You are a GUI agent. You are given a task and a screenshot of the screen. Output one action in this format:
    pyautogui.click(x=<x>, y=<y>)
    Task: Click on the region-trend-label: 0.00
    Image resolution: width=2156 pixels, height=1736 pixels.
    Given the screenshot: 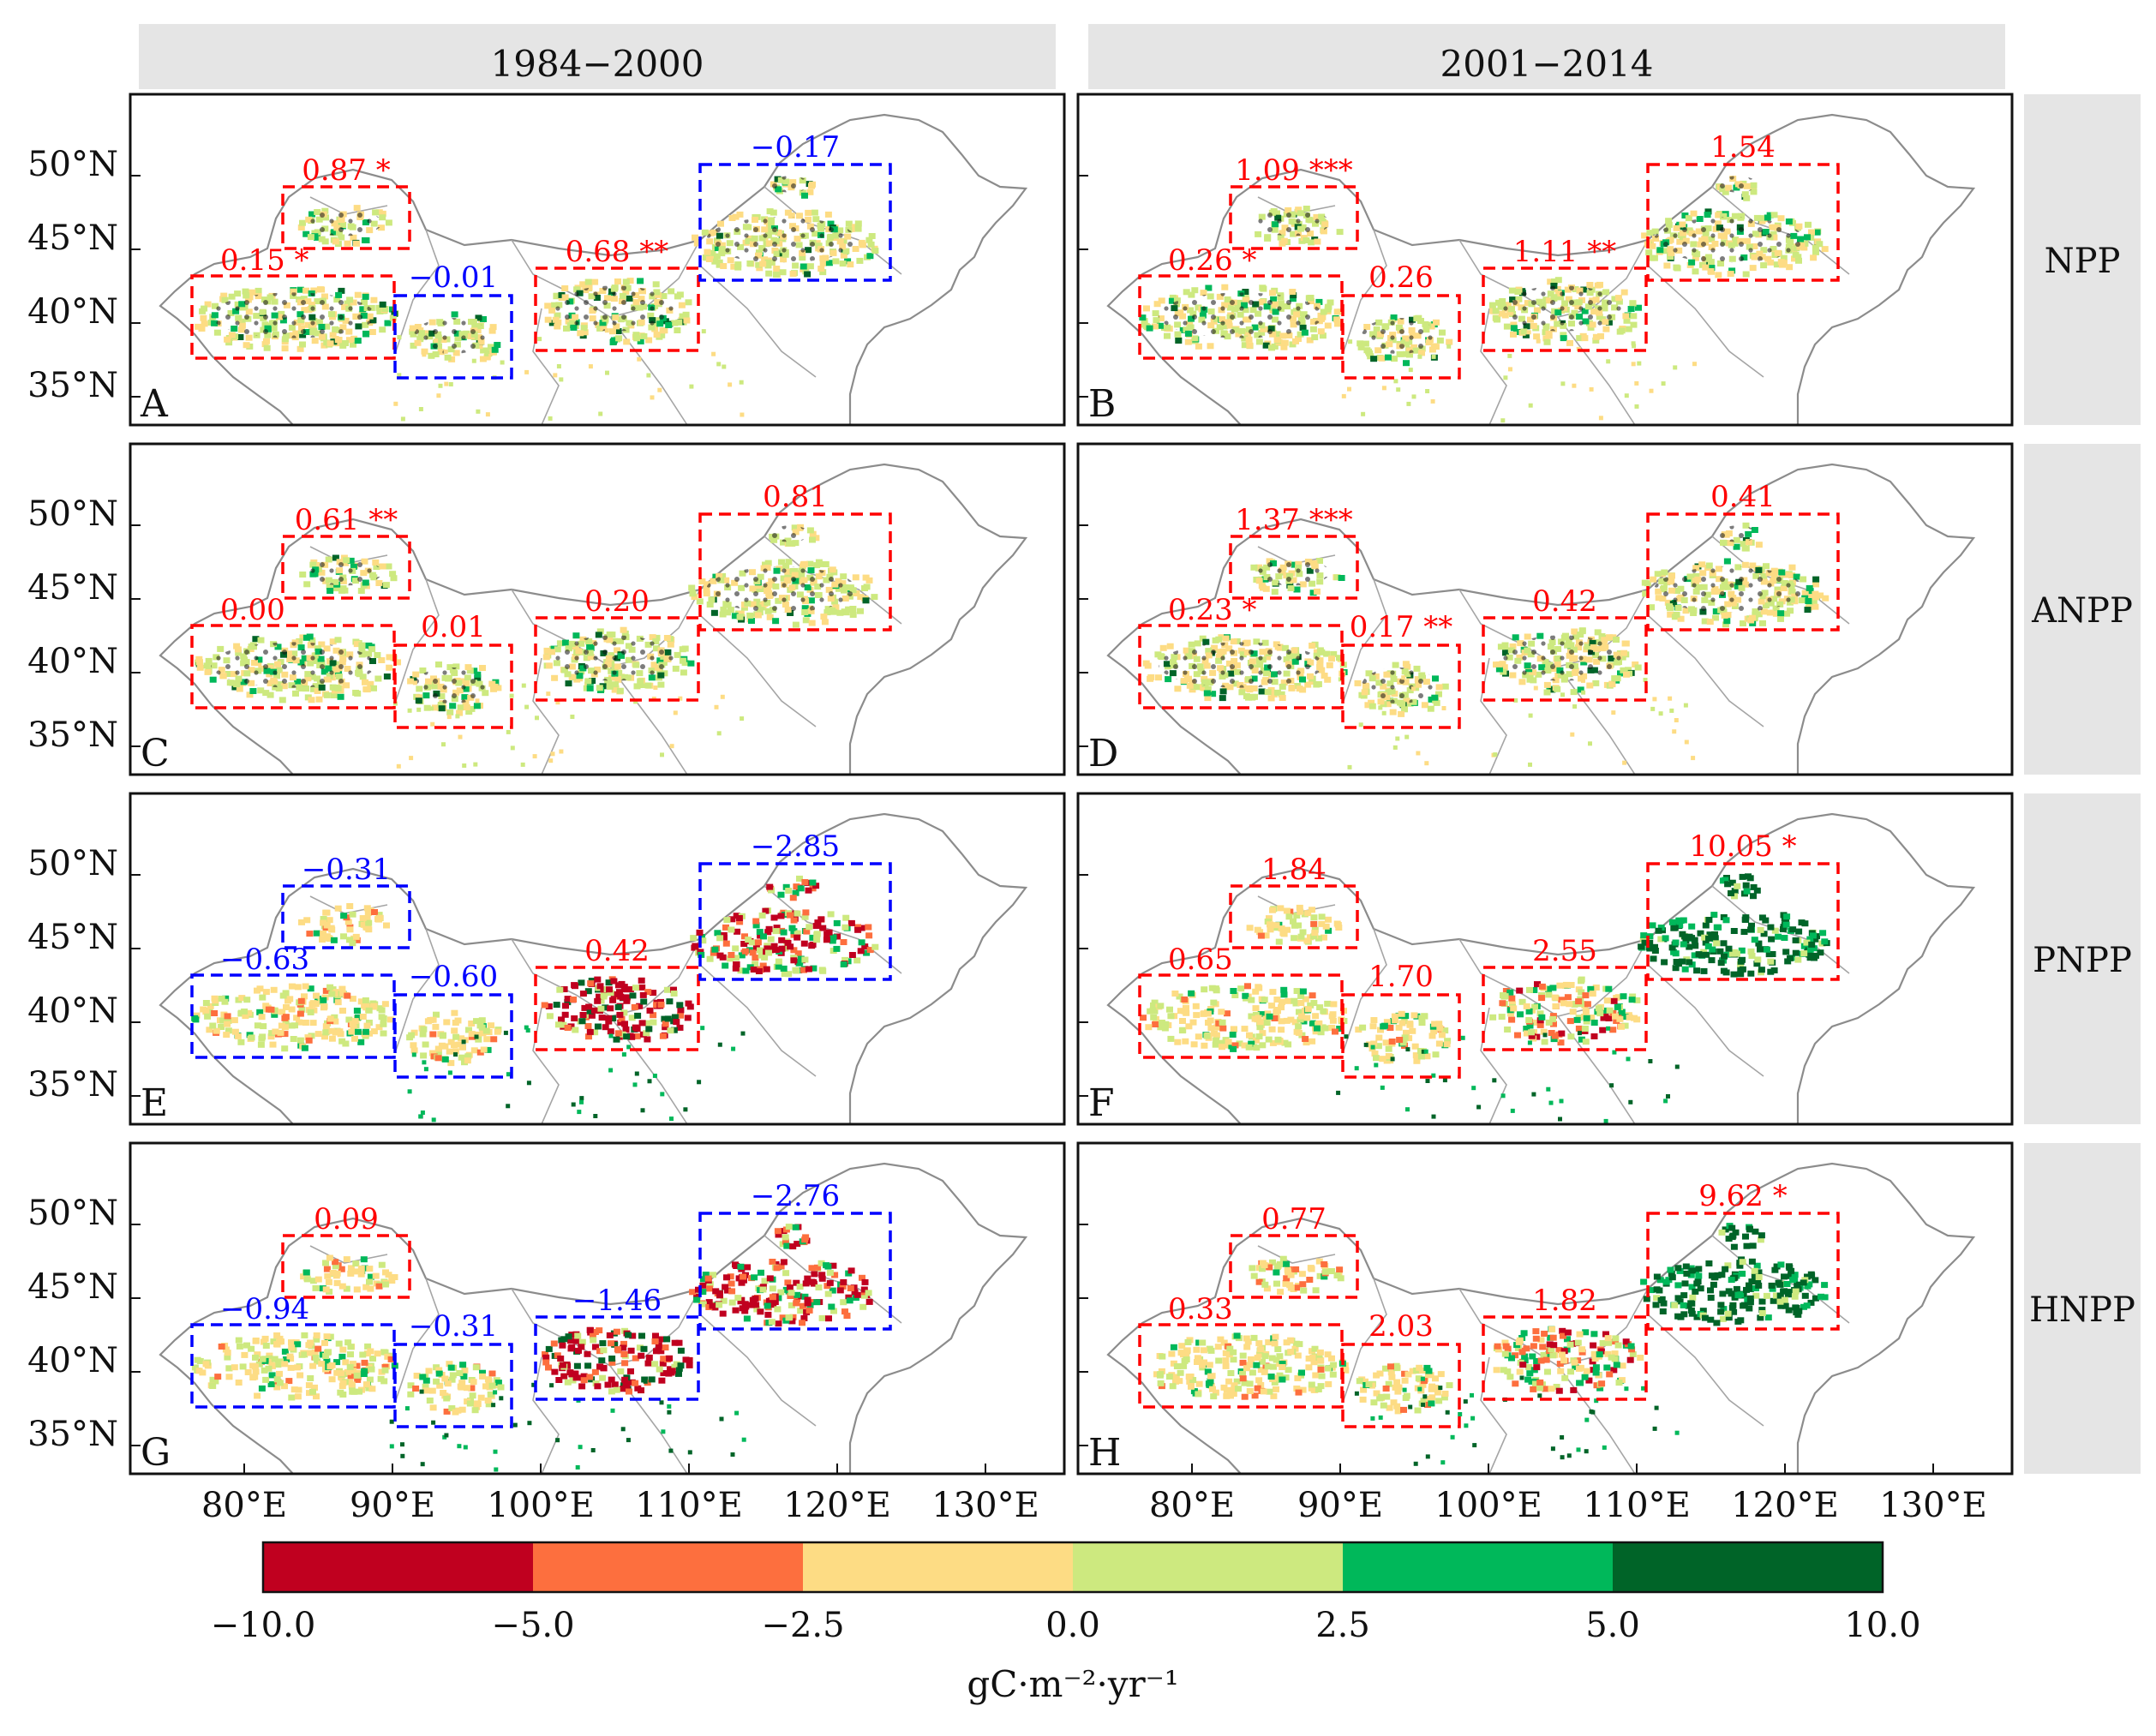 What is the action you would take?
    pyautogui.click(x=253, y=610)
    